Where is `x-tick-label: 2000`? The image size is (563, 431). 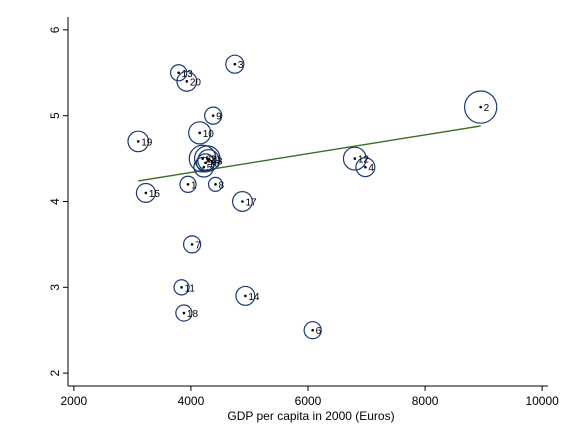
x-tick-label: 2000 is located at coordinates (74, 401).